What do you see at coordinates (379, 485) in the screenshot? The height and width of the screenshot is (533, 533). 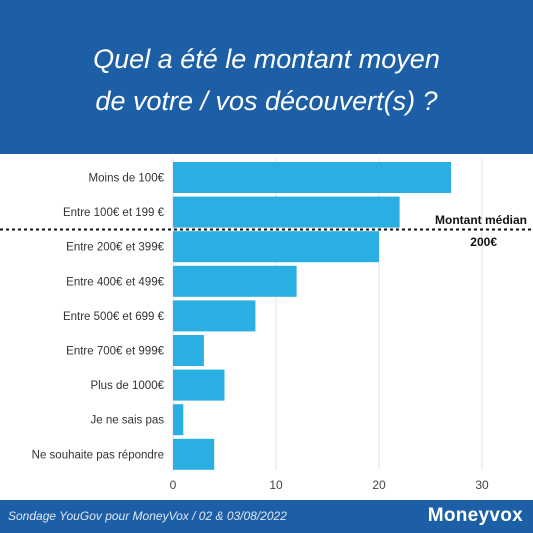 I see `x-tick-label: 20` at bounding box center [379, 485].